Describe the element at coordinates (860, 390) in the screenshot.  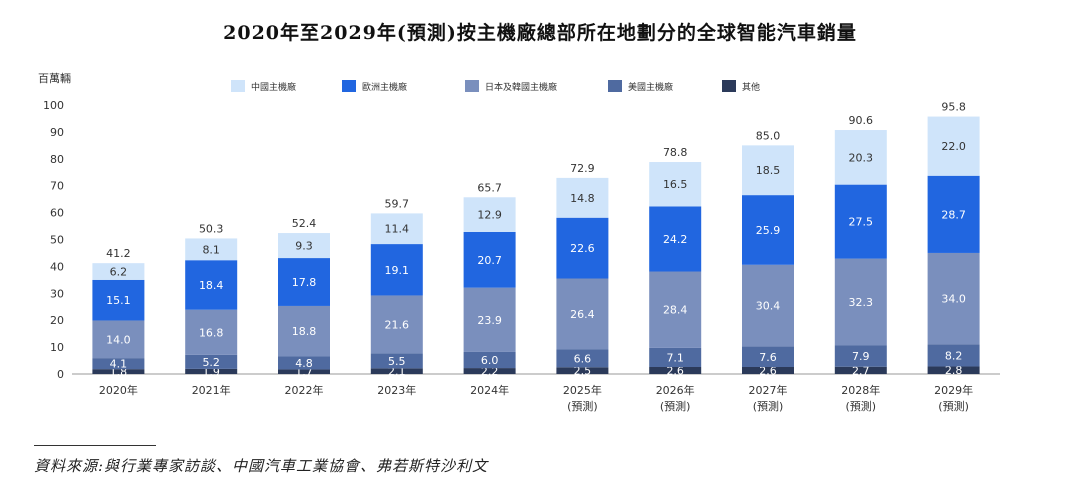
I see `x-tick-label: 2028年` at that location.